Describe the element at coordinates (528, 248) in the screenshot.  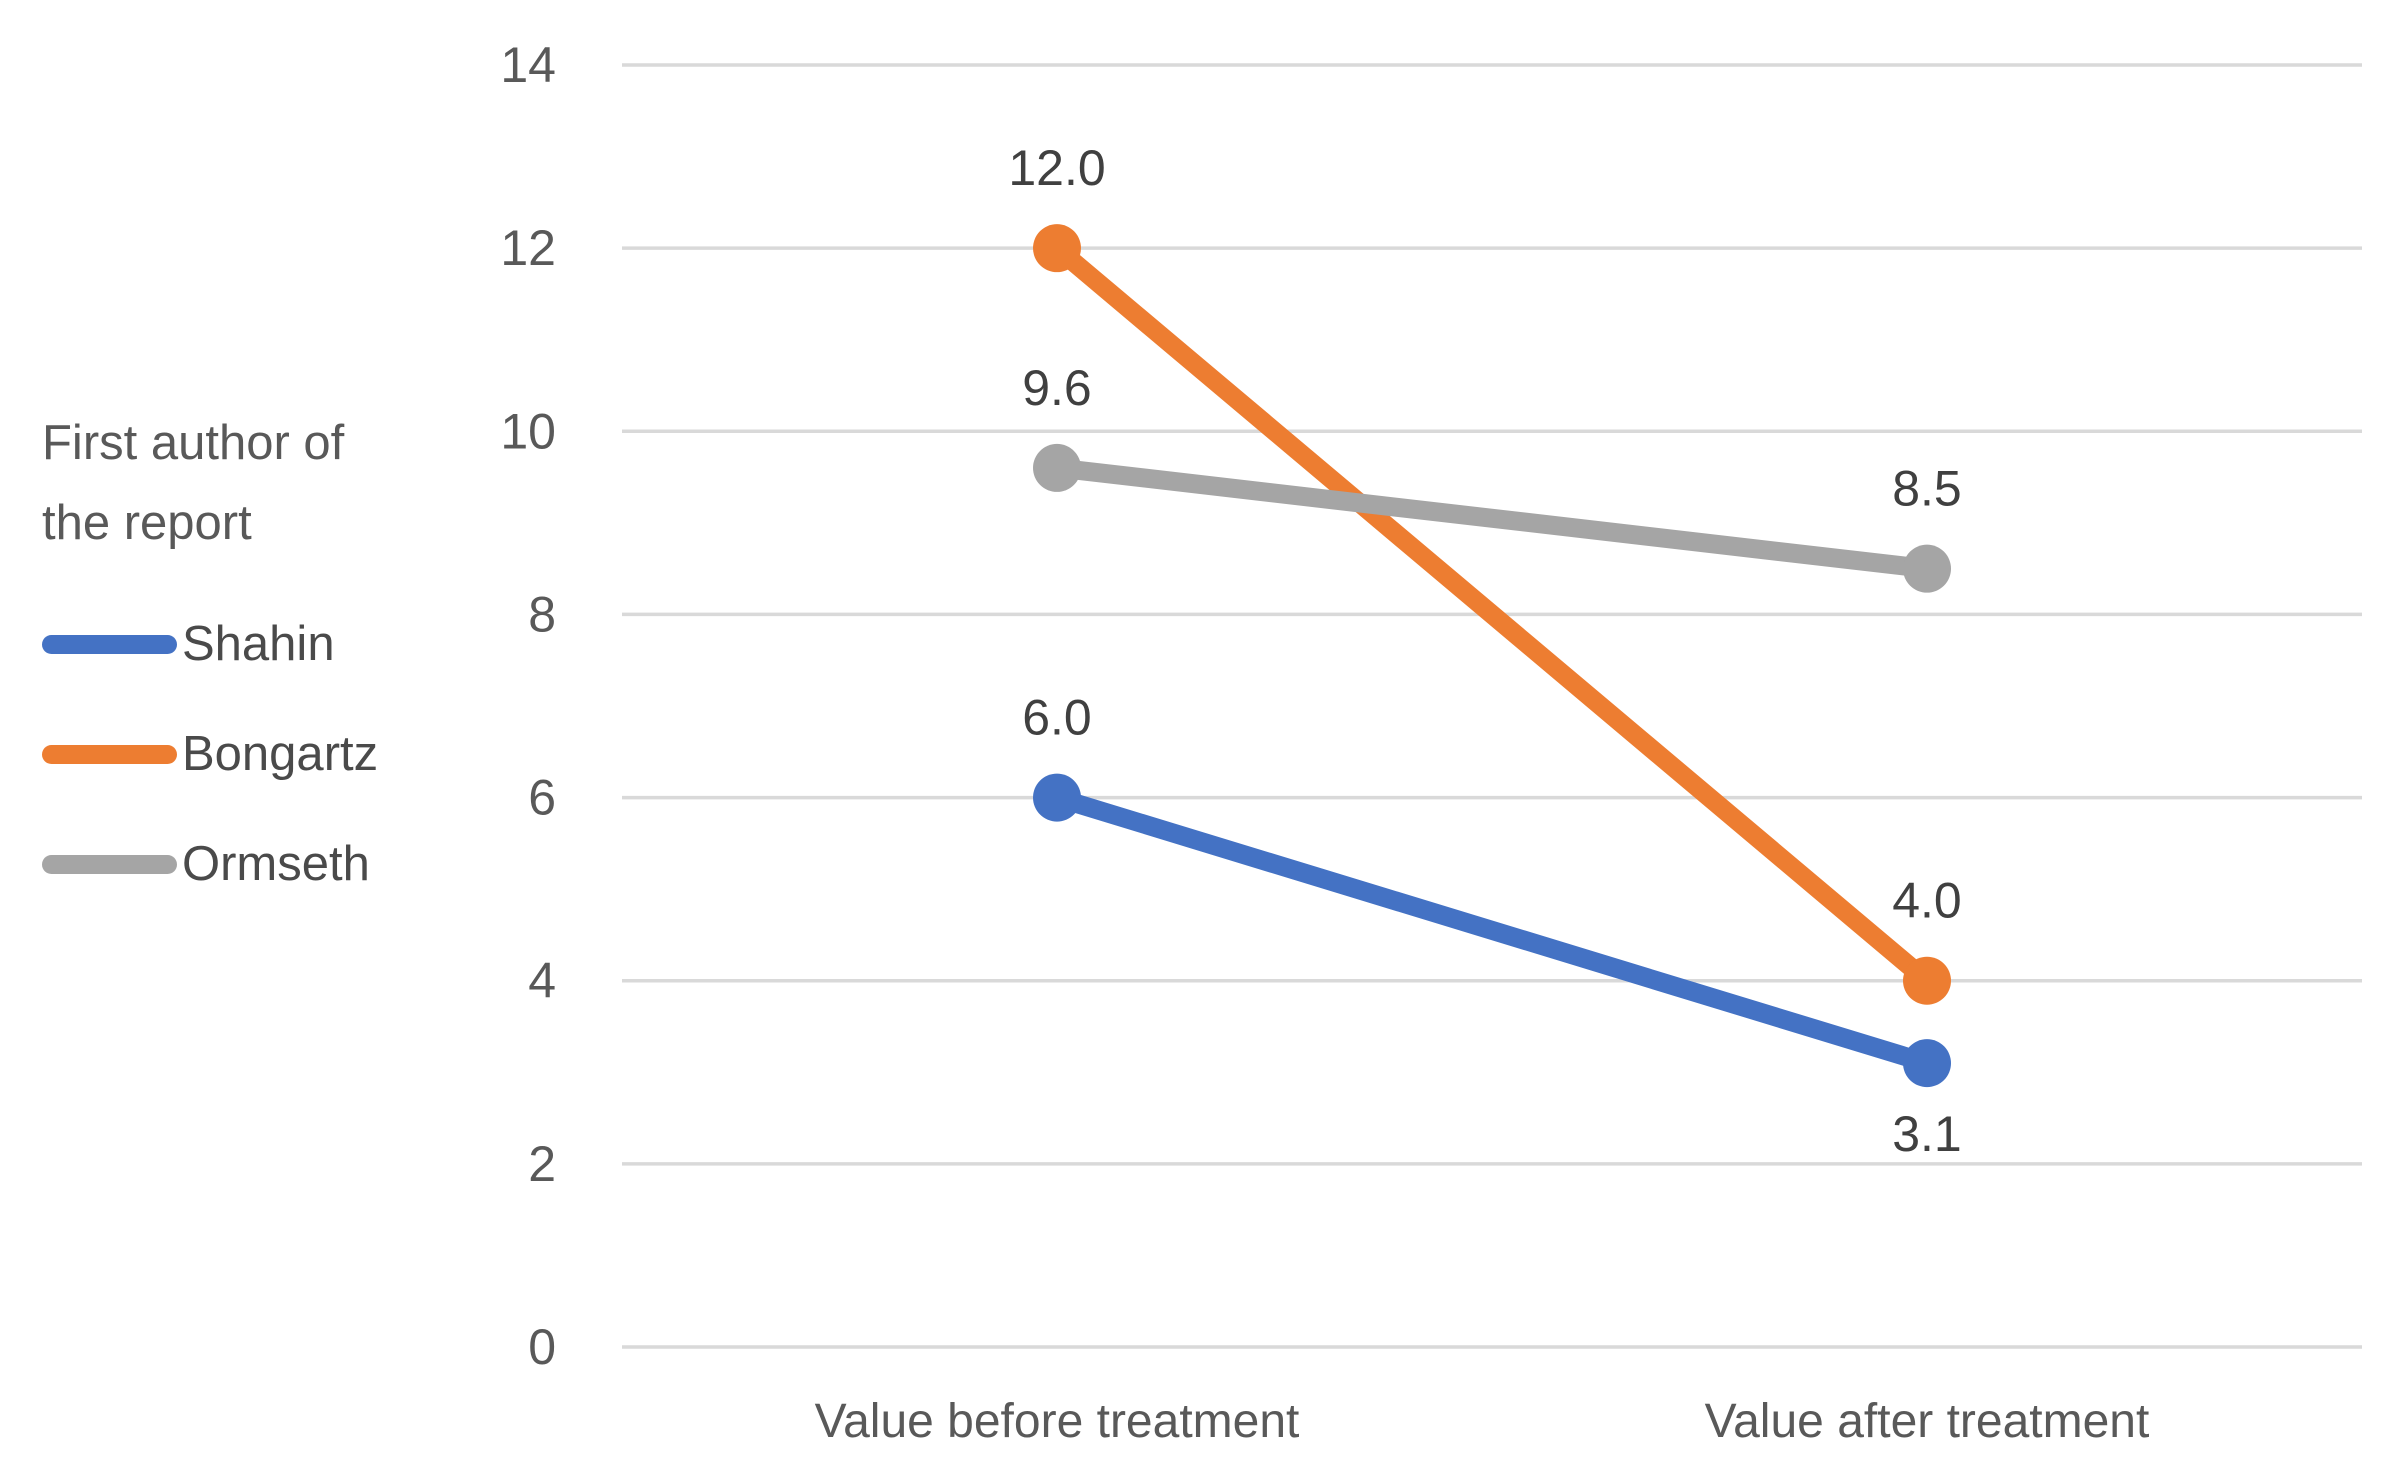
I see `y-axis-tick-label: 12` at that location.